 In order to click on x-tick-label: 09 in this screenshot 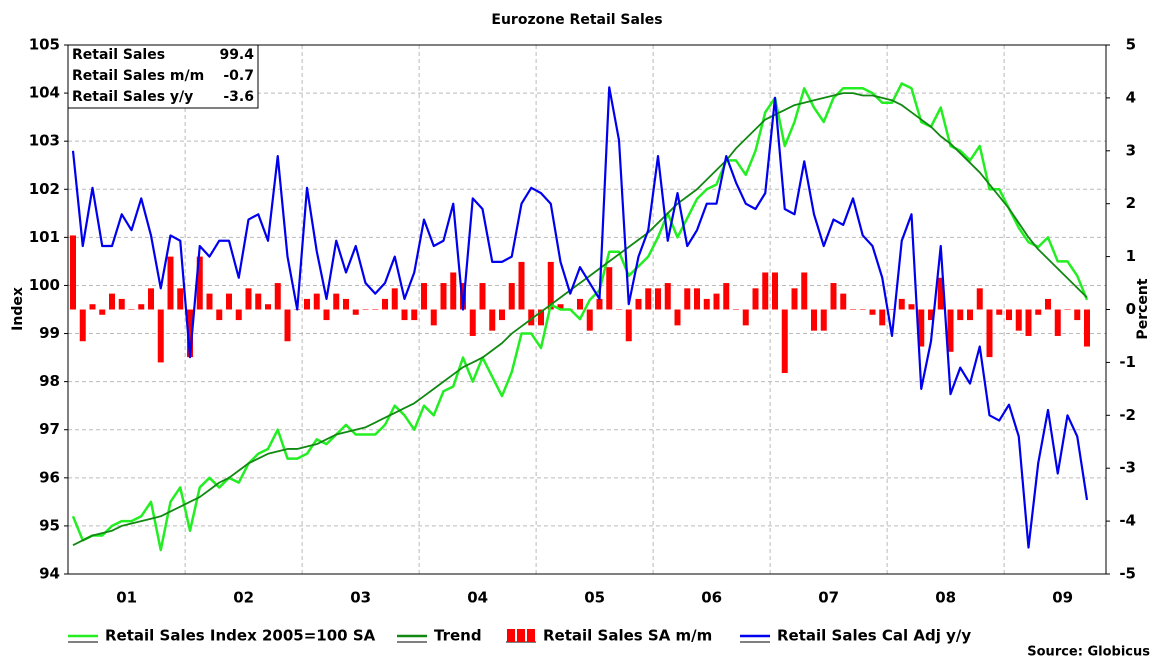, I will do `click(1062, 598)`.